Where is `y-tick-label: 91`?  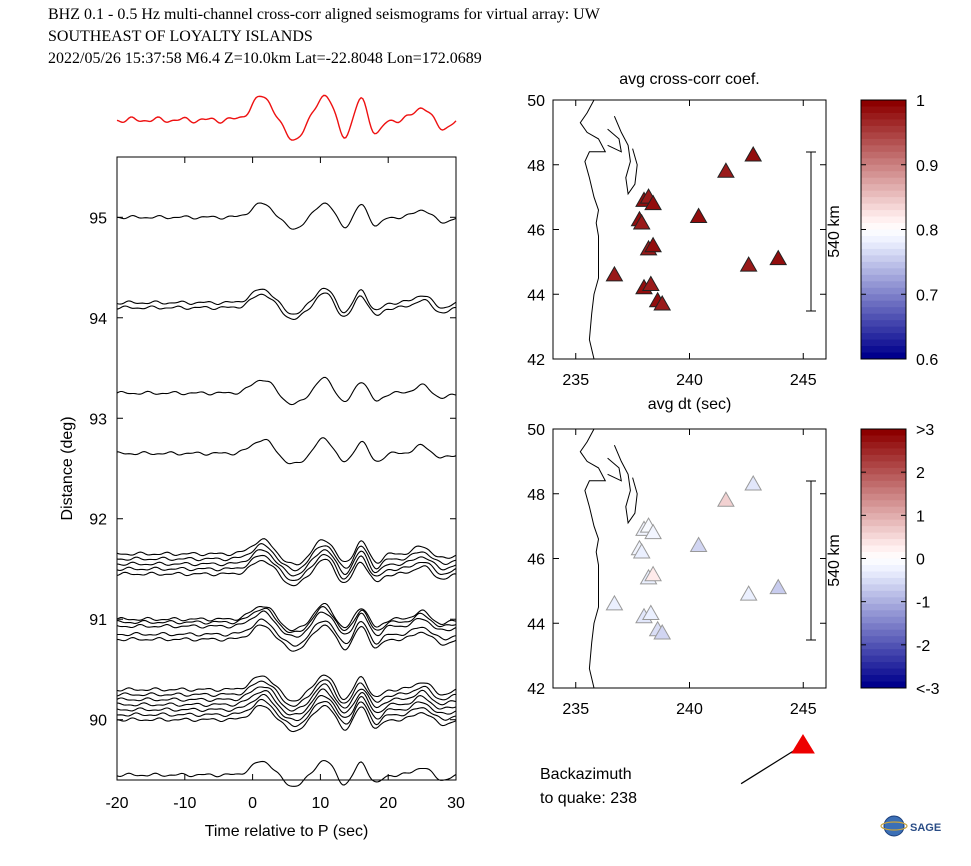
y-tick-label: 91 is located at coordinates (98, 620).